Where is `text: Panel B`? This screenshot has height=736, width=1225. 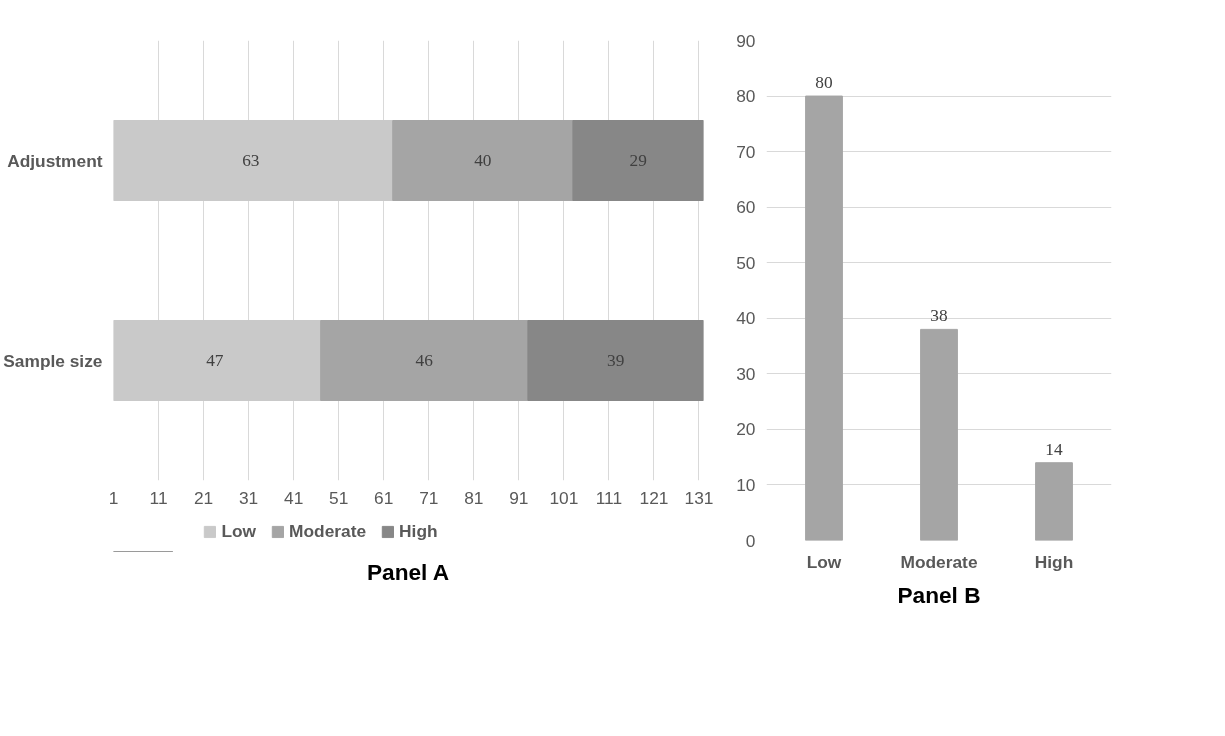 text: Panel B is located at coordinates (939, 594).